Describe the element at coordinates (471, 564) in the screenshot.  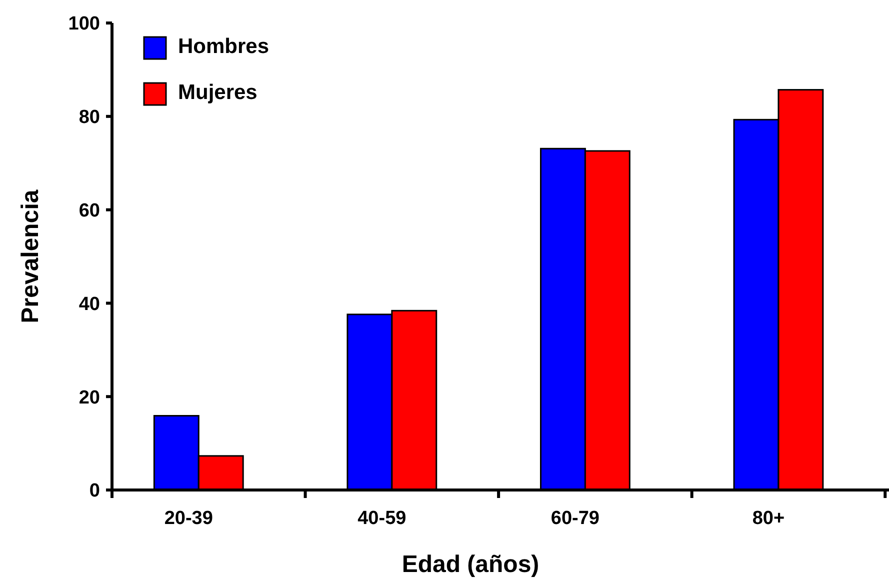
I see `x-axis-title: Edad (años)` at that location.